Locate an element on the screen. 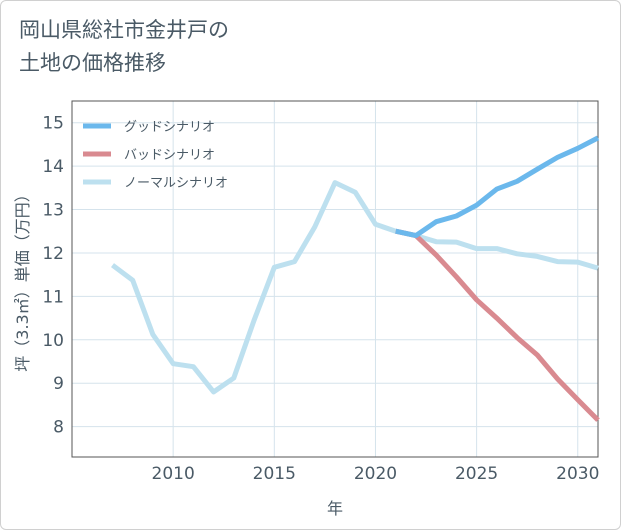 The height and width of the screenshot is (530, 621). x-tick-label: 2010 is located at coordinates (173, 474).